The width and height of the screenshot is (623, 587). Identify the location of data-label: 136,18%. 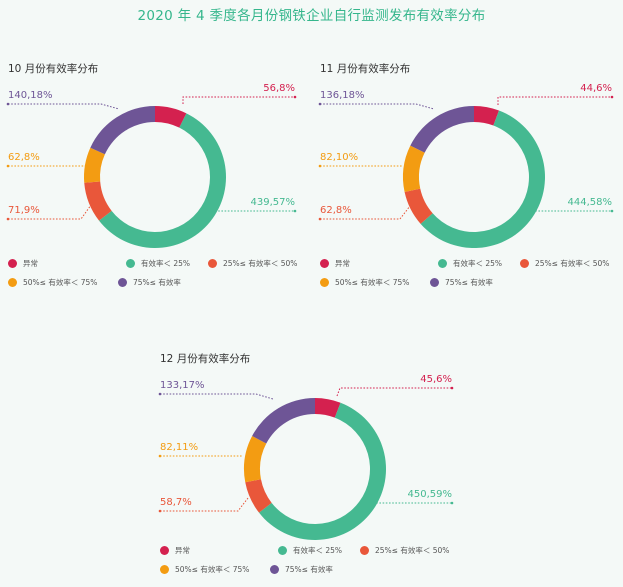
(342, 95).